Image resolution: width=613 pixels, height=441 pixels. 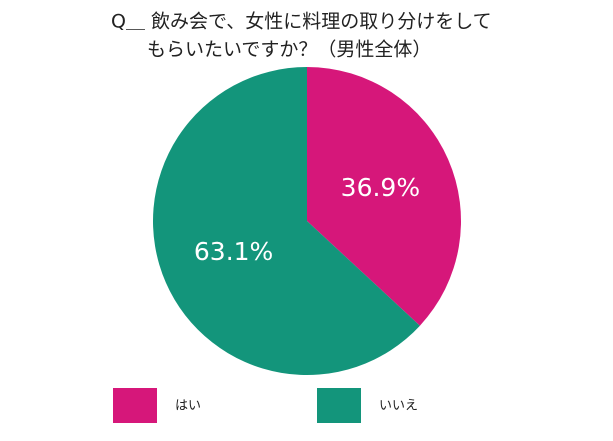 What do you see at coordinates (233, 251) in the screenshot?
I see `value-label: 63.1%` at bounding box center [233, 251].